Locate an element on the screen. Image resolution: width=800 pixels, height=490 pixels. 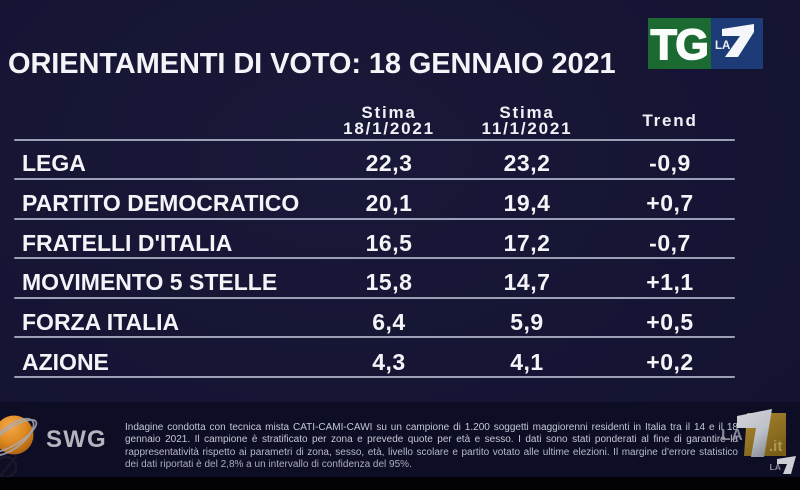
svg-text: TG is located at coordinates (679, 45).